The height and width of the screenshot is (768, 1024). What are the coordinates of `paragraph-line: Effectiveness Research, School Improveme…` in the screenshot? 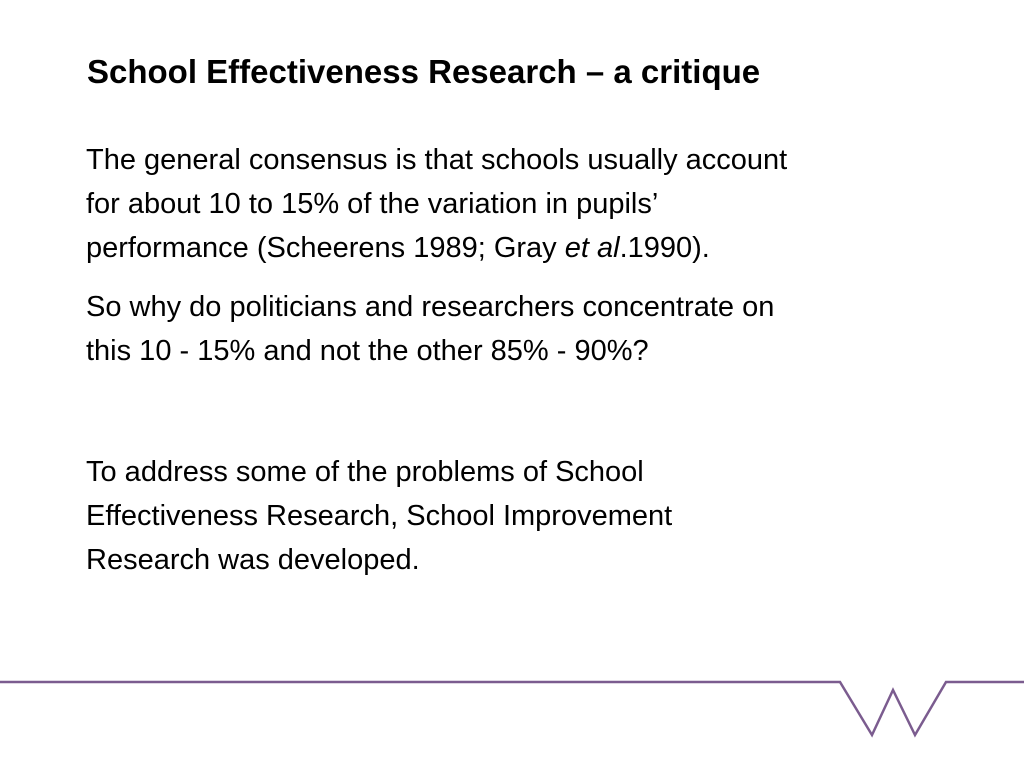 It's located at (379, 516).